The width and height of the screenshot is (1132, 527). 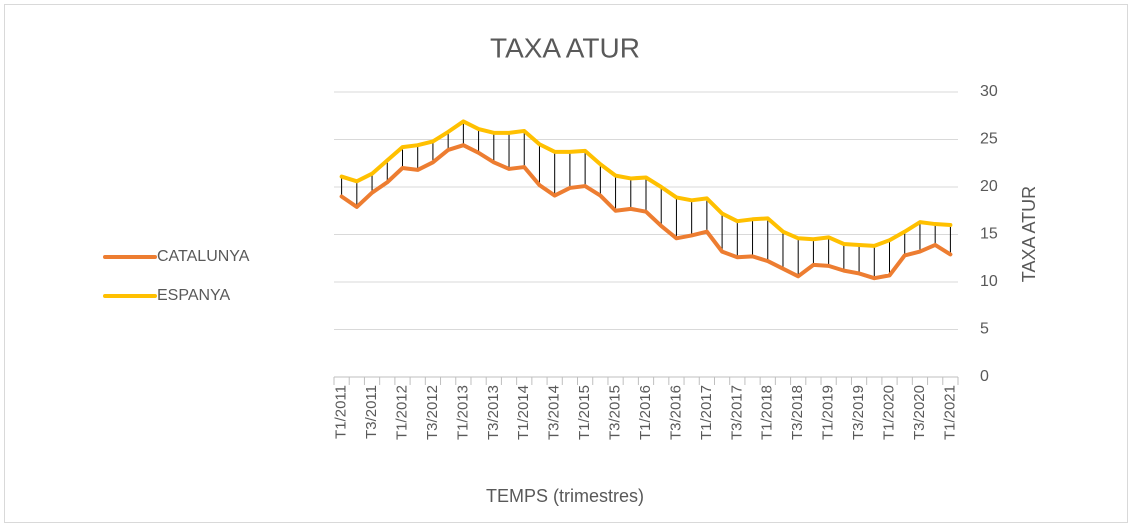 I want to click on x-tick-label: T1/2015, so click(x=584, y=412).